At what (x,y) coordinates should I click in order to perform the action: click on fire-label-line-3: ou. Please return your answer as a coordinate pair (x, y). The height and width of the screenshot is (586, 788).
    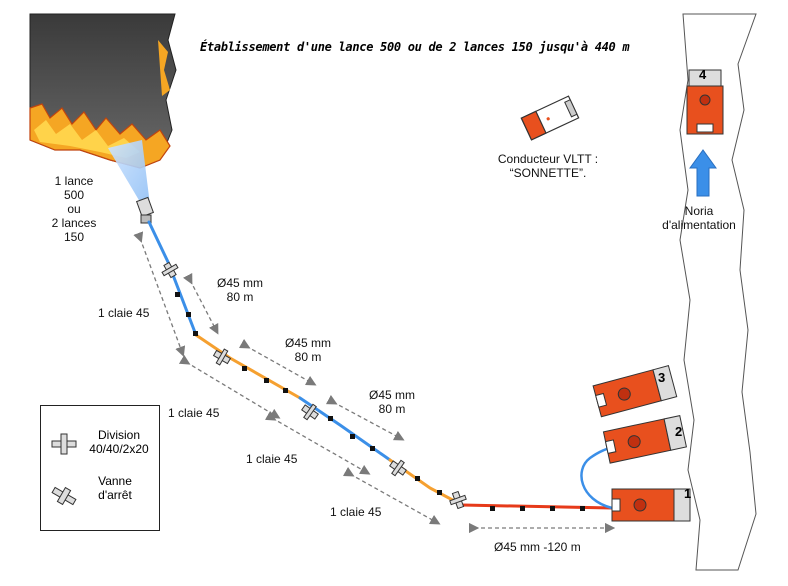
    Looking at the image, I should click on (74, 209).